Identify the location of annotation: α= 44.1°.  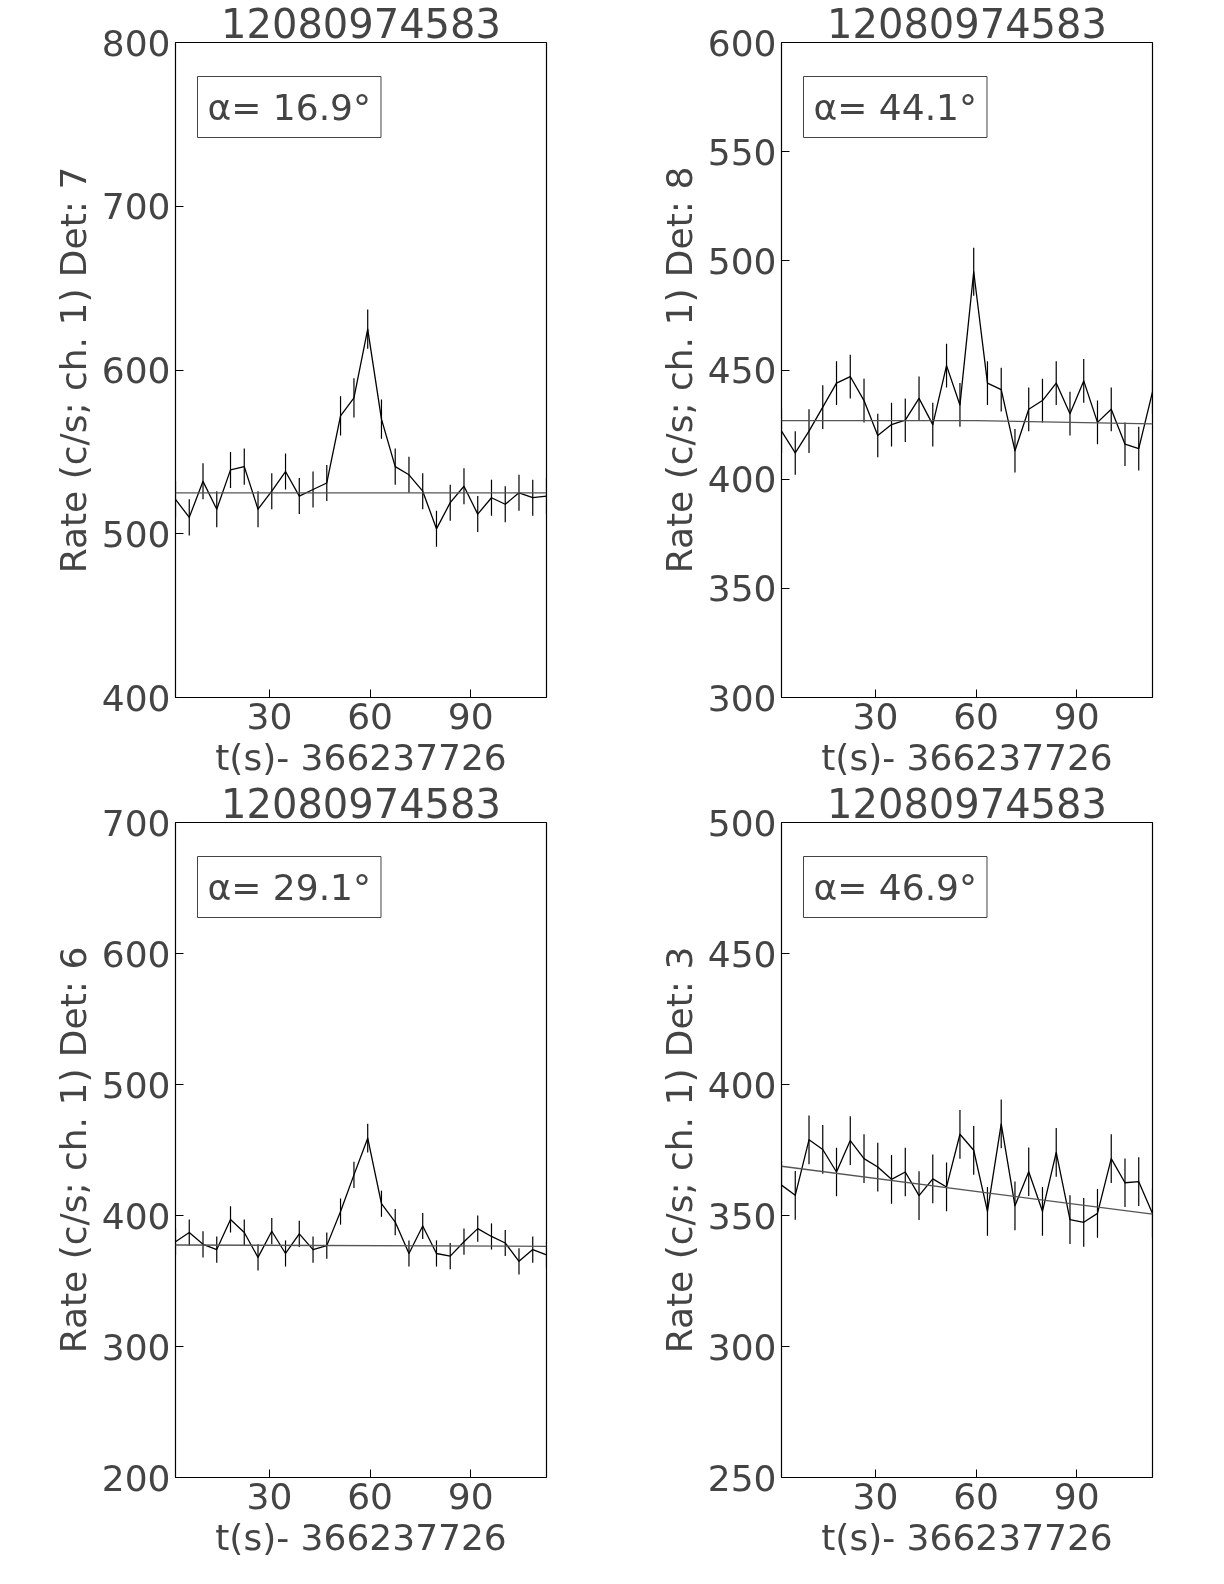
(895, 107).